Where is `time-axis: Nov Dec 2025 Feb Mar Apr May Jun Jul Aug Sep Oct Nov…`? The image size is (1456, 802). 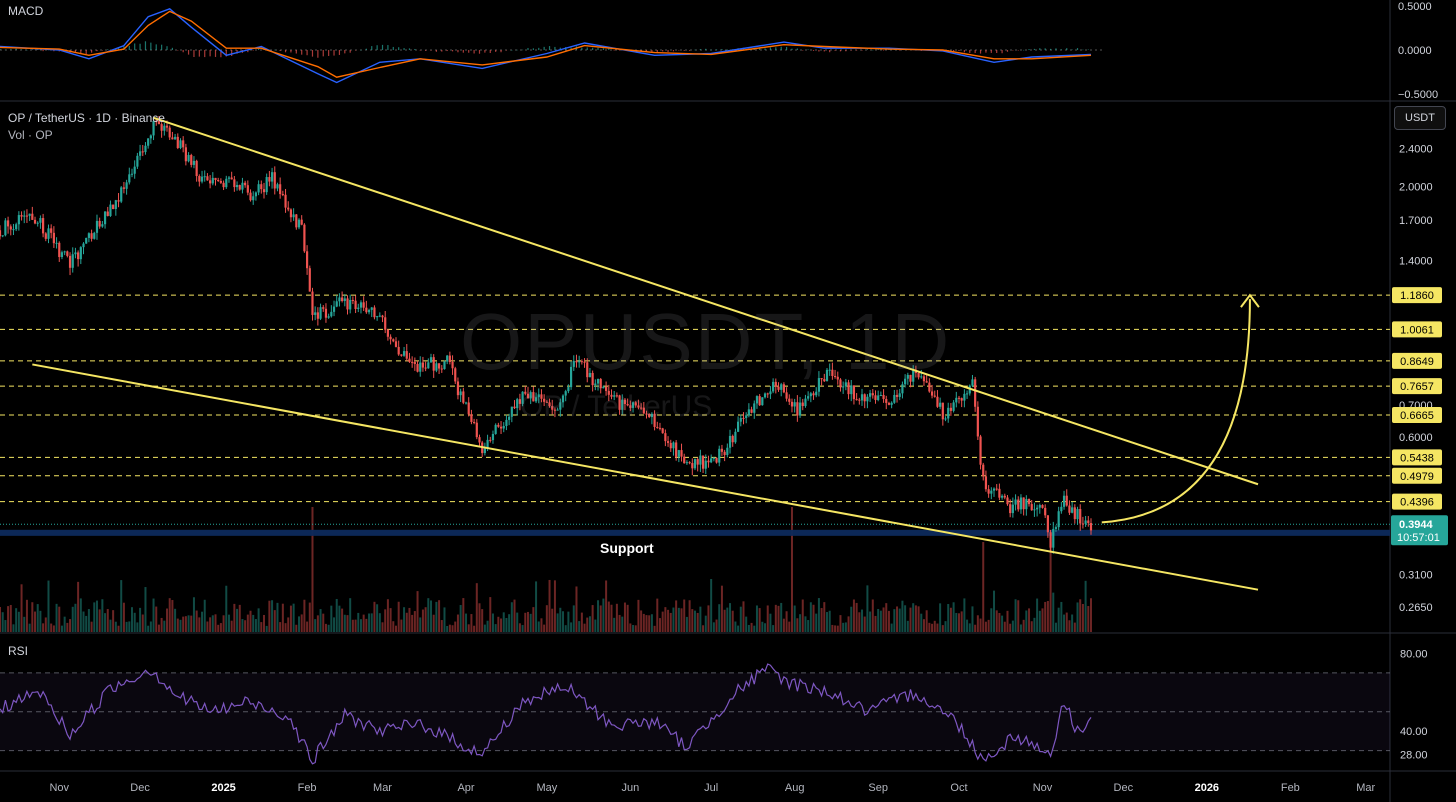
time-axis: Nov Dec 2025 Feb Mar Apr May Jun Jul Aug Sep Oct Nov… is located at coordinates (712, 788).